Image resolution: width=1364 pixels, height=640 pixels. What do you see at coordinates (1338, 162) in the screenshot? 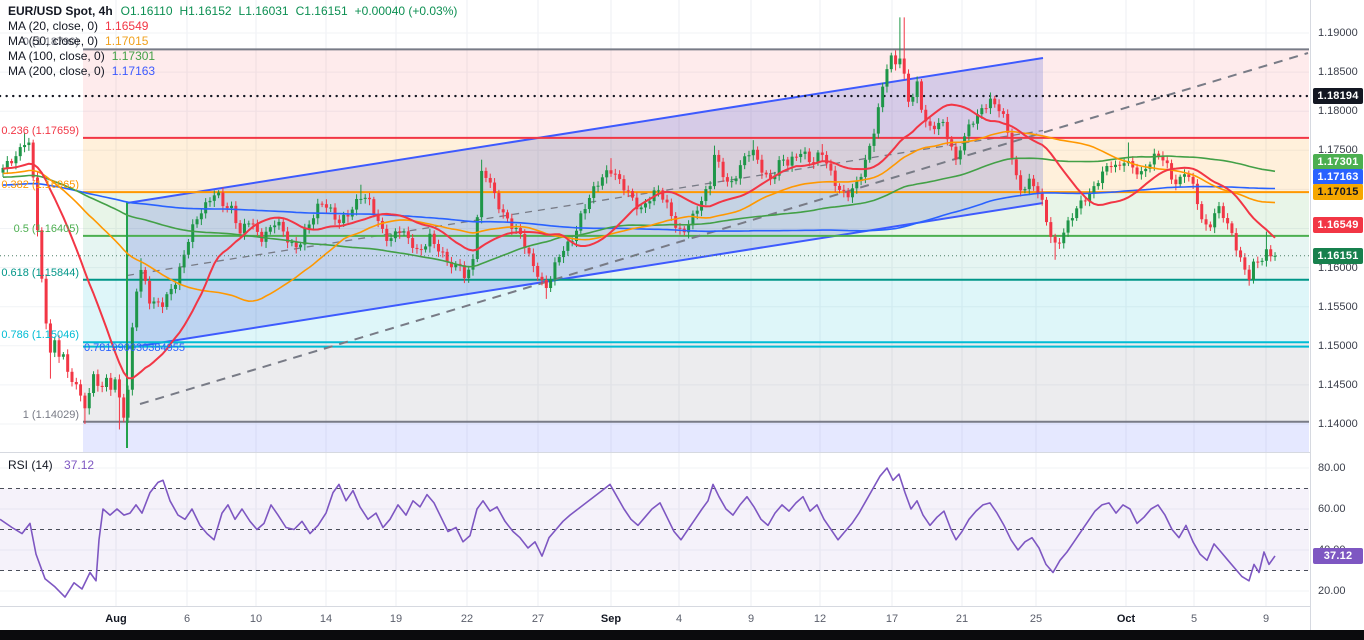
I see `price-badge-1.17301: 1.17301` at bounding box center [1338, 162].